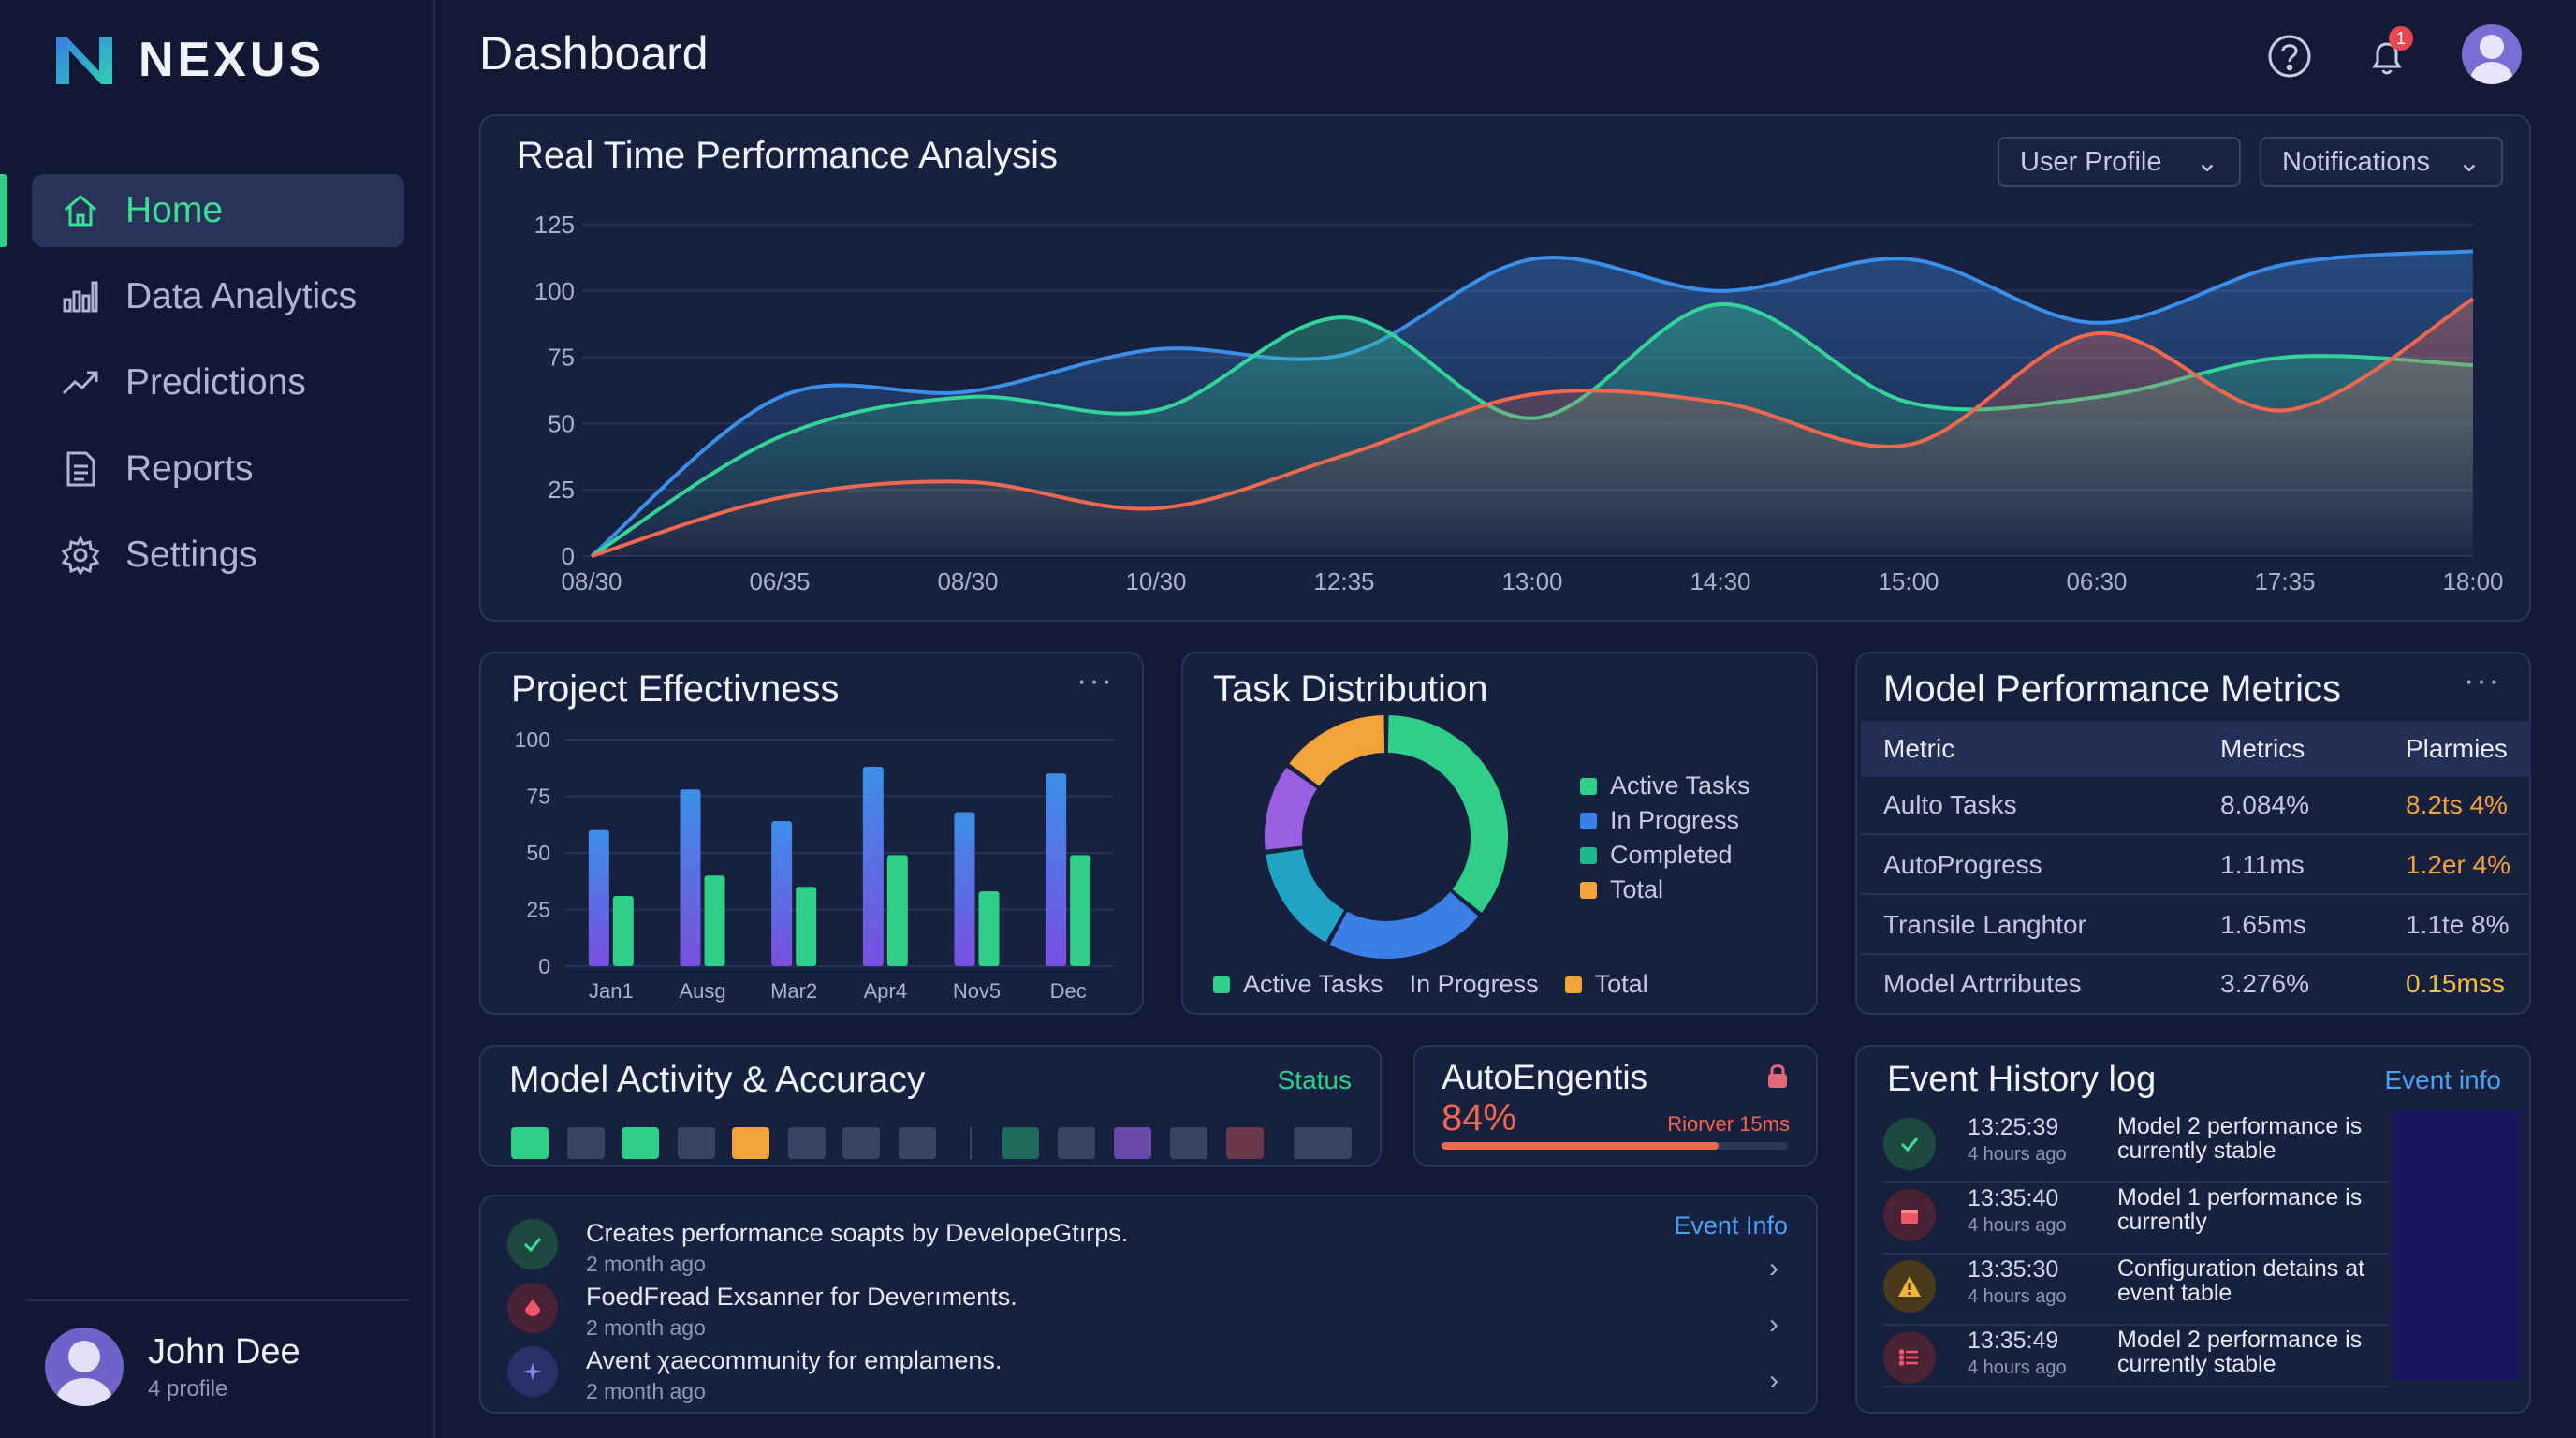  I want to click on legend-label: Active Tasks, so click(1313, 984).